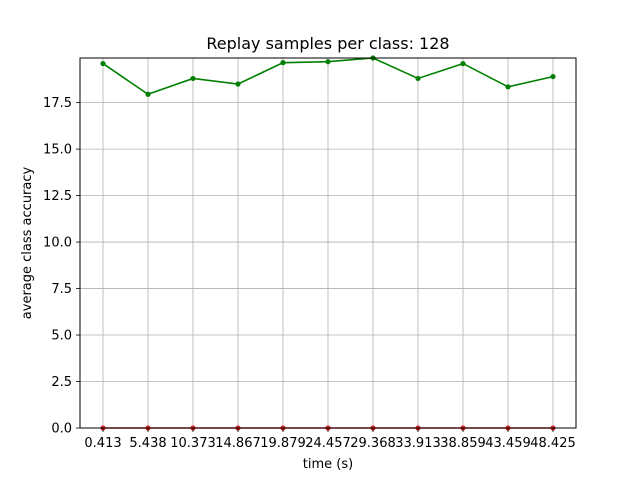  I want to click on x-tick-label: 0.413, so click(102, 443).